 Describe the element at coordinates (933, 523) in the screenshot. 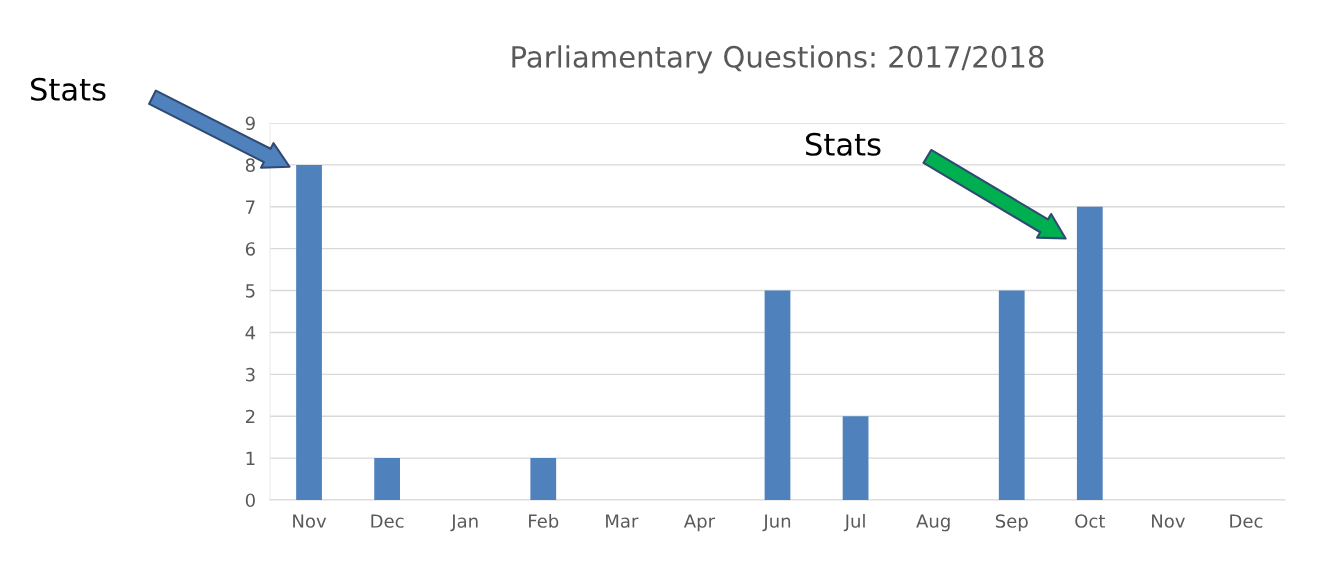

I see `x-tick-label: Aug` at that location.